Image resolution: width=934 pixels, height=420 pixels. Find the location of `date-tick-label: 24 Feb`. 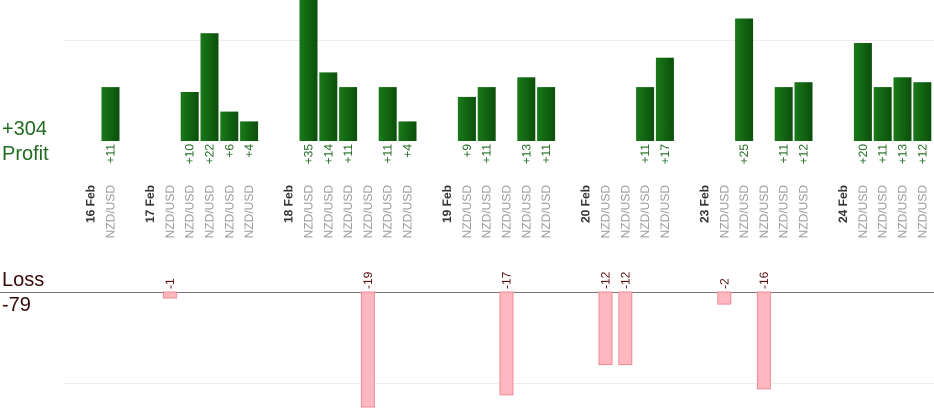

date-tick-label: 24 Feb is located at coordinates (843, 204).